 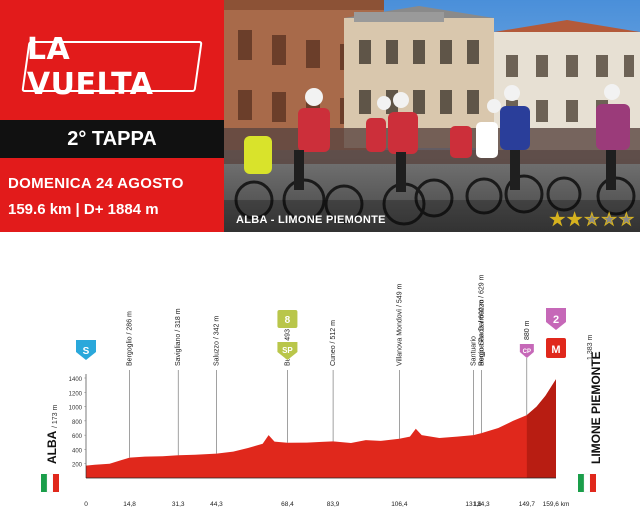 What do you see at coordinates (83, 209) in the screenshot?
I see `stage-distance: 159.6 km | D+ 1884 m` at bounding box center [83, 209].